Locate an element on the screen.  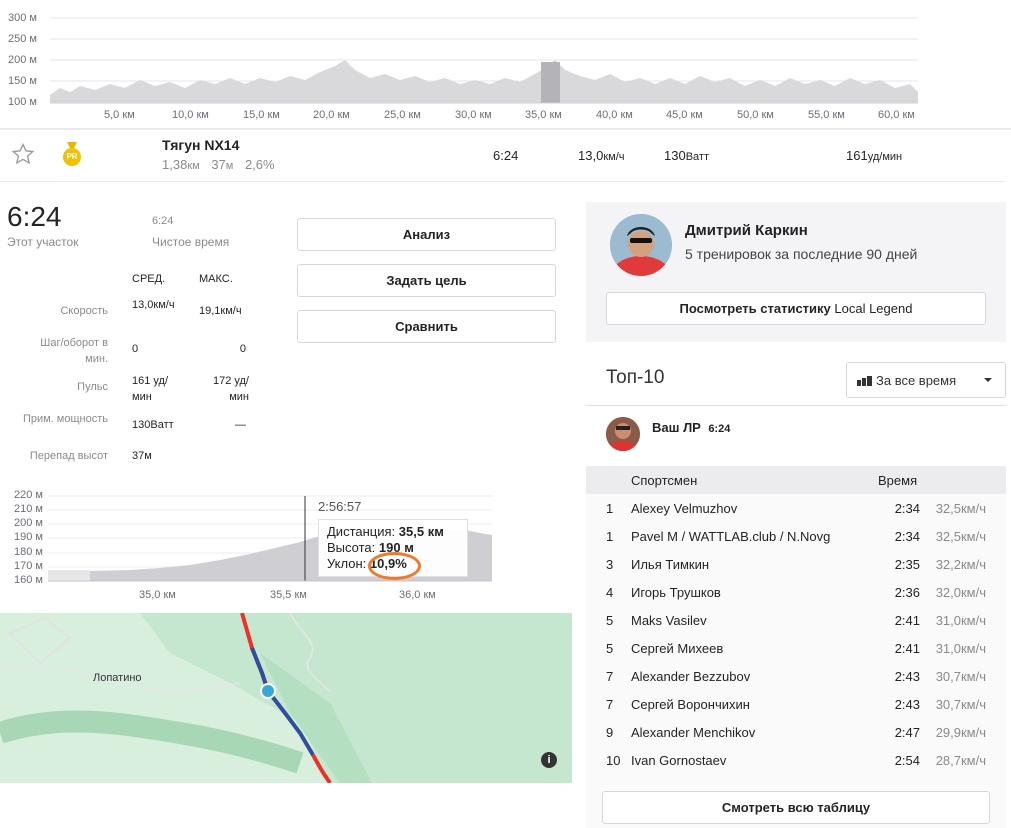
legend-name: Дмитрий Каркин is located at coordinates (746, 230).